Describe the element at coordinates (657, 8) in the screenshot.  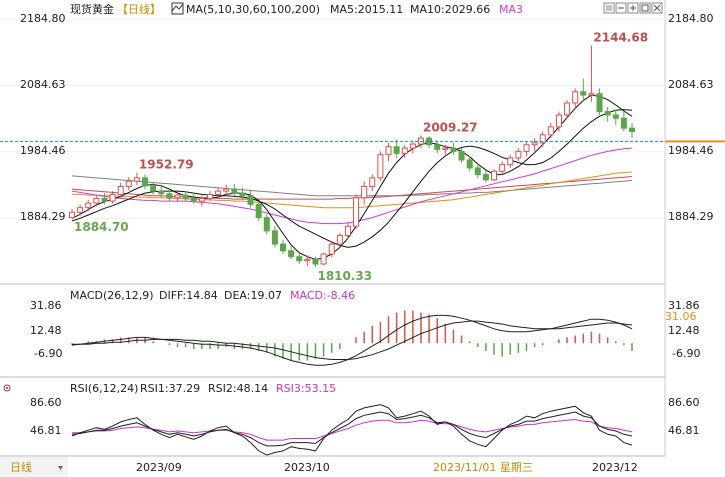
I see `close-icon` at that location.